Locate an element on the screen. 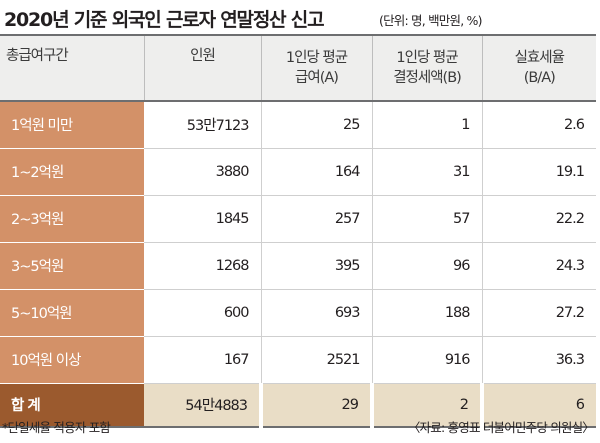 This screenshot has height=443, width=600. people-cell: 3880 is located at coordinates (202, 172).